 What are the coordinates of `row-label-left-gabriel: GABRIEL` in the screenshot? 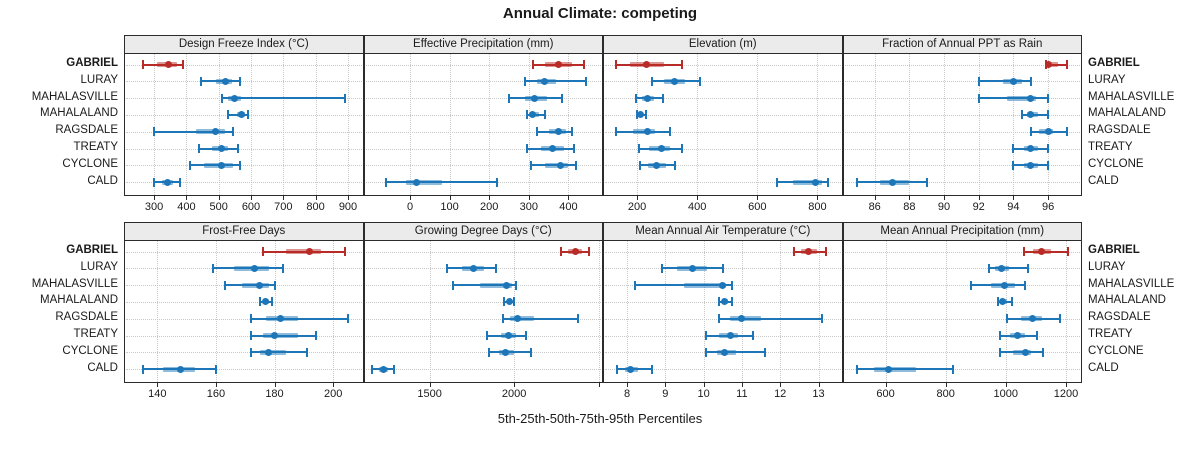 It's located at (92, 63).